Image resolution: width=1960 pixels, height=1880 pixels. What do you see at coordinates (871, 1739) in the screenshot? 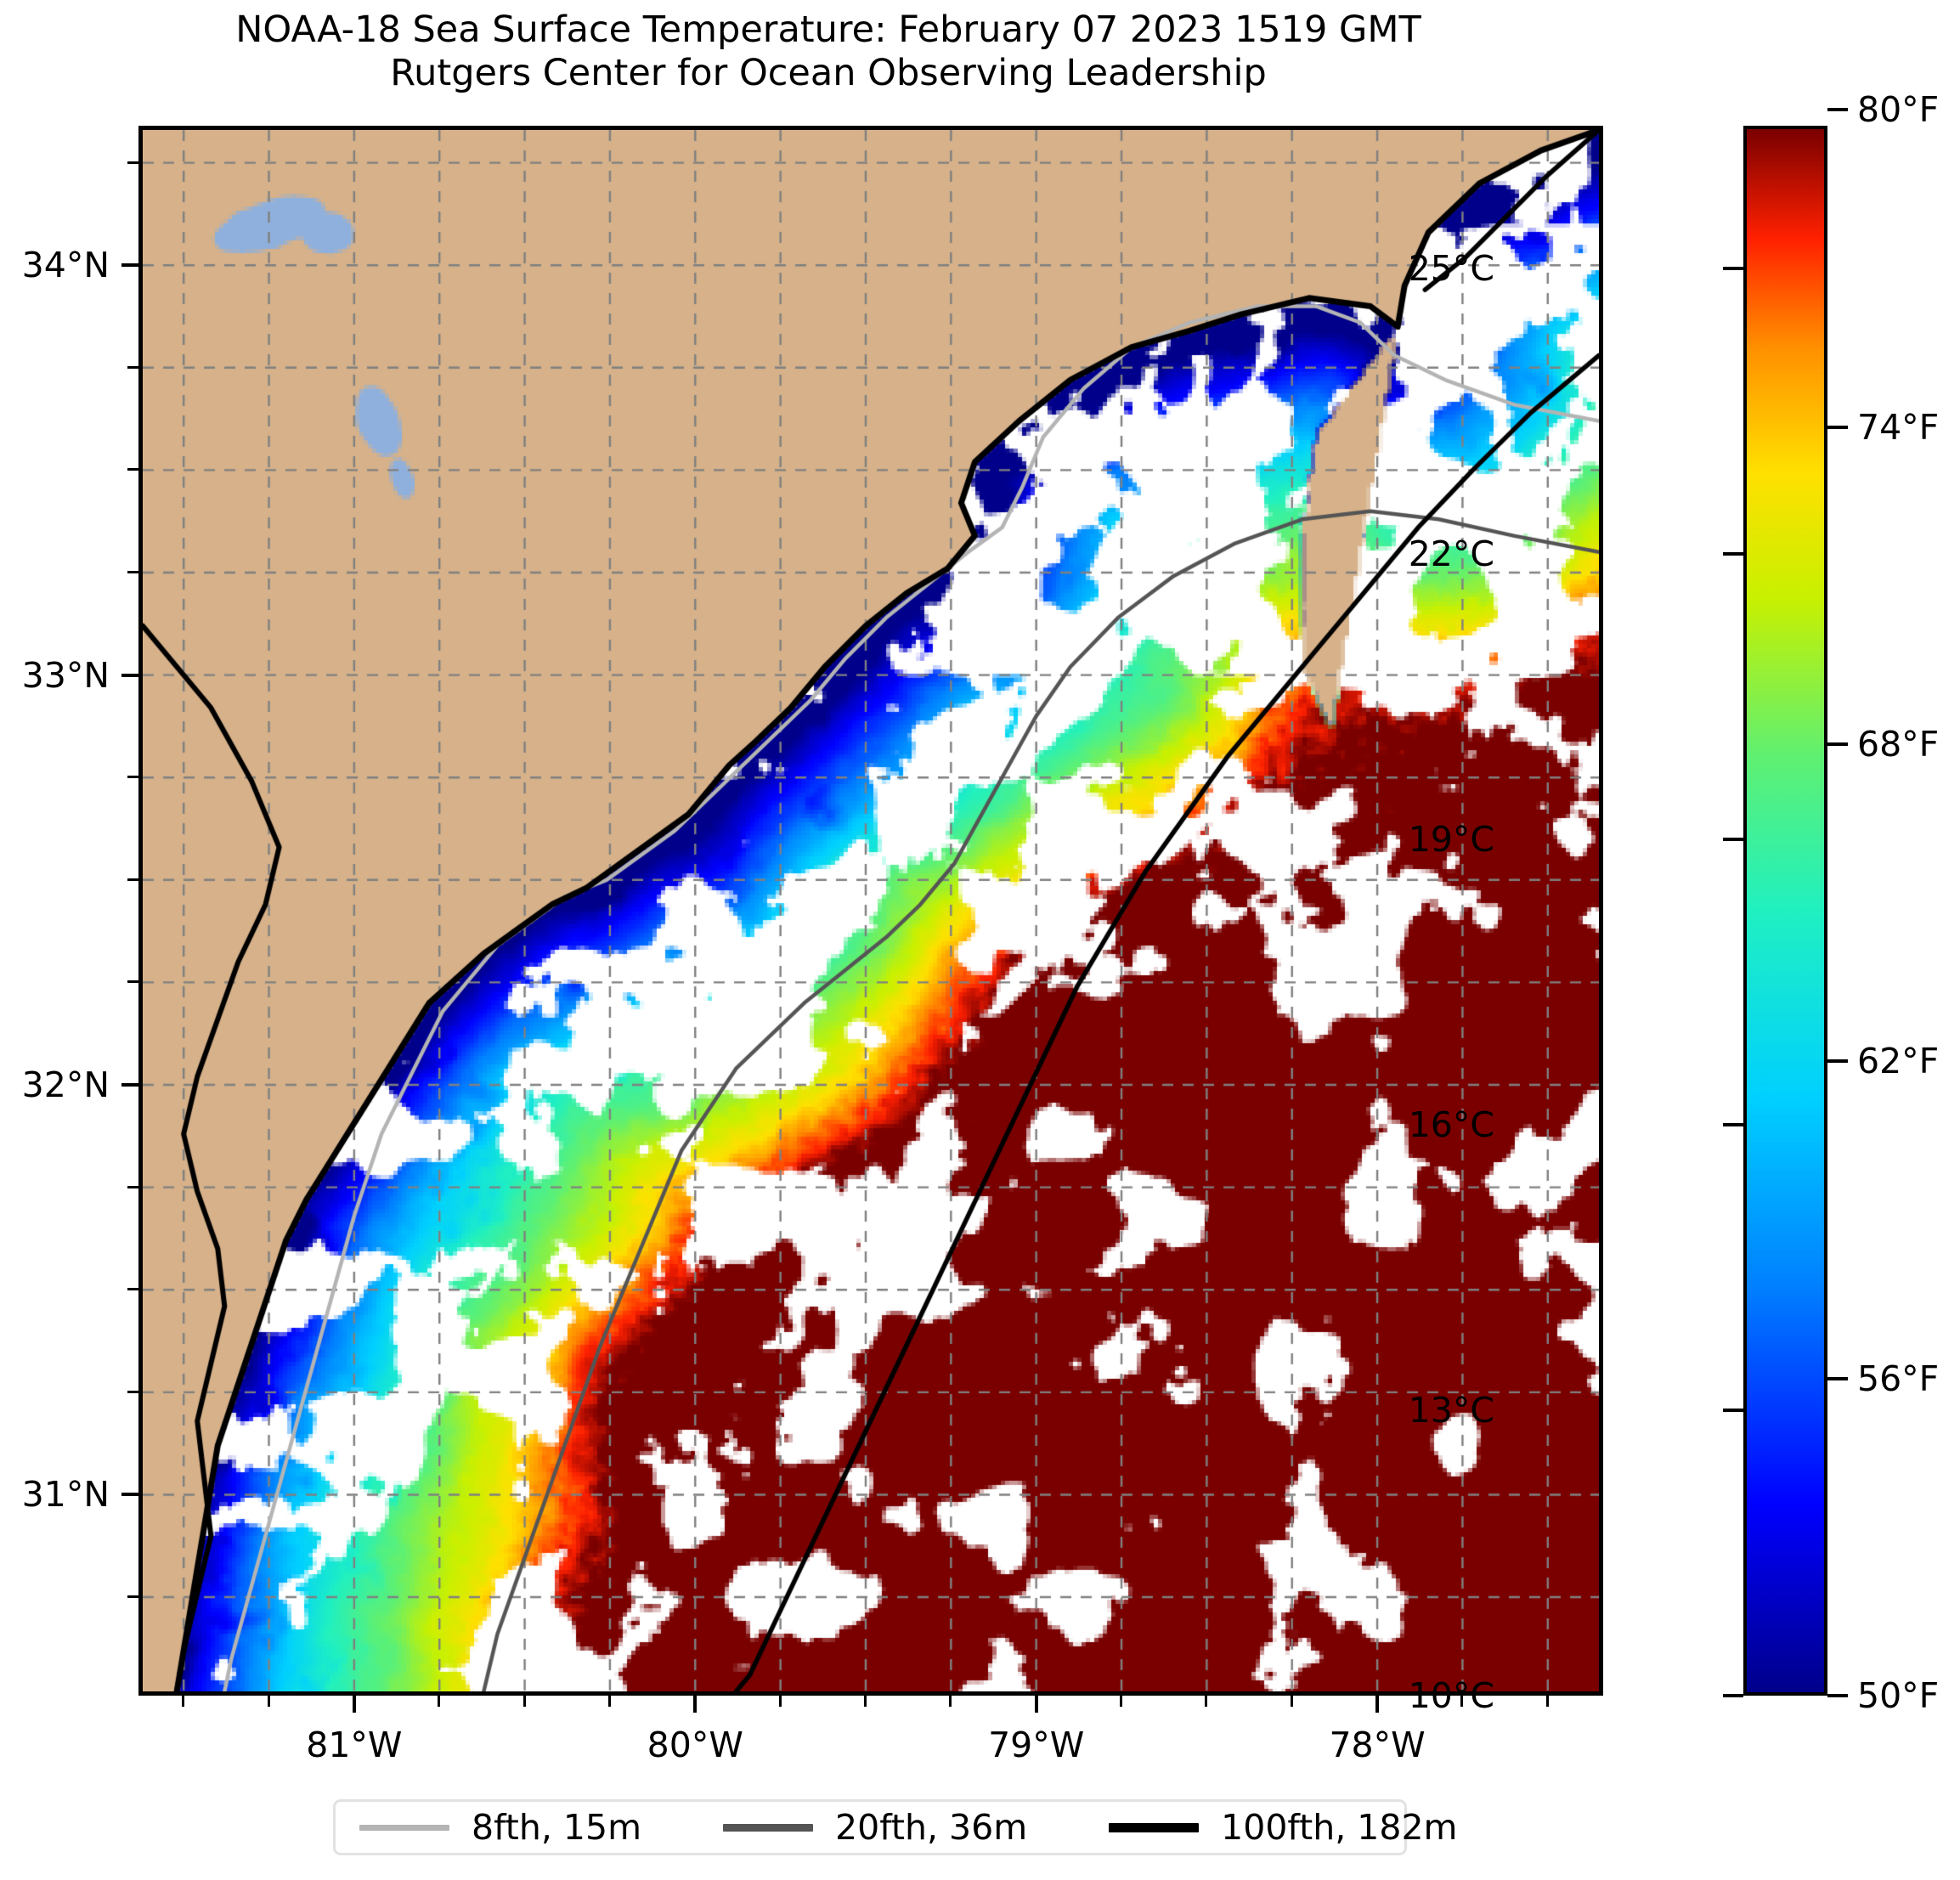
I see `longitude-axis: 81°W 80°W 79°W 78°W` at bounding box center [871, 1739].